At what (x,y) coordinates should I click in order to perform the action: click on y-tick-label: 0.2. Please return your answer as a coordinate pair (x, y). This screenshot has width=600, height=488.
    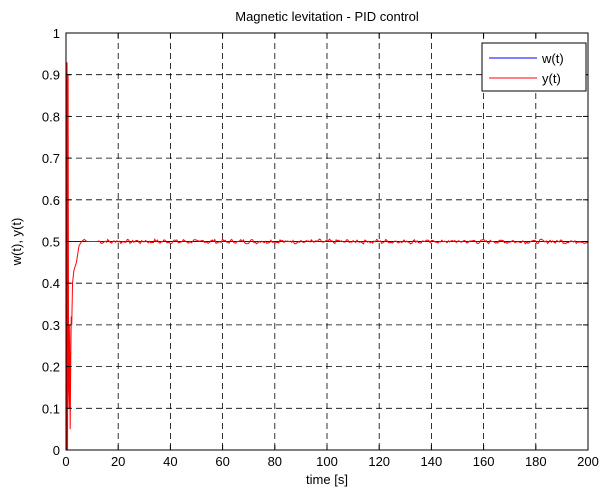
    Looking at the image, I should click on (51, 367).